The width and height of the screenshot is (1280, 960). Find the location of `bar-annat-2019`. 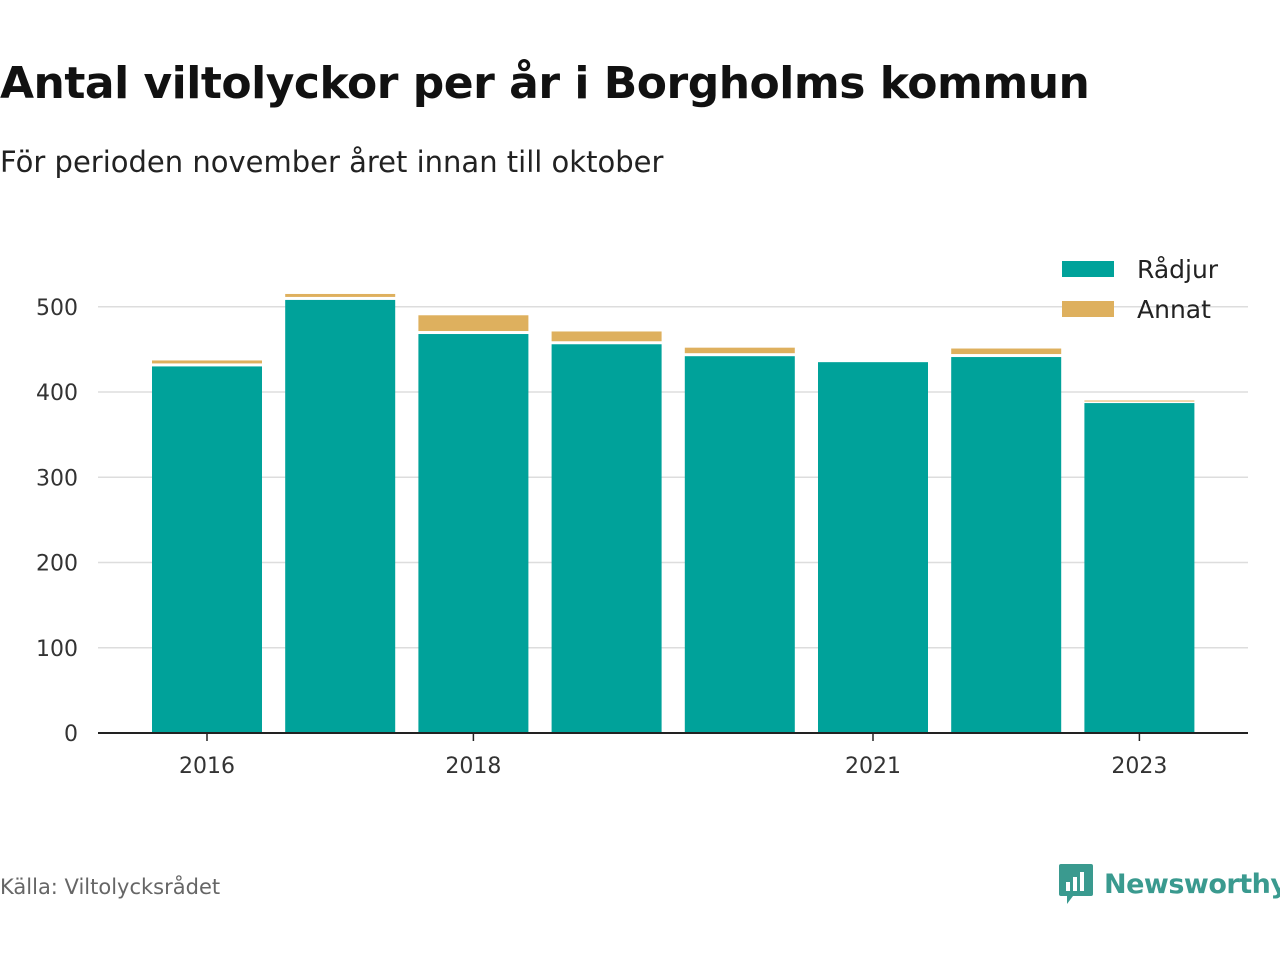

bar-annat-2019 is located at coordinates (606, 336).